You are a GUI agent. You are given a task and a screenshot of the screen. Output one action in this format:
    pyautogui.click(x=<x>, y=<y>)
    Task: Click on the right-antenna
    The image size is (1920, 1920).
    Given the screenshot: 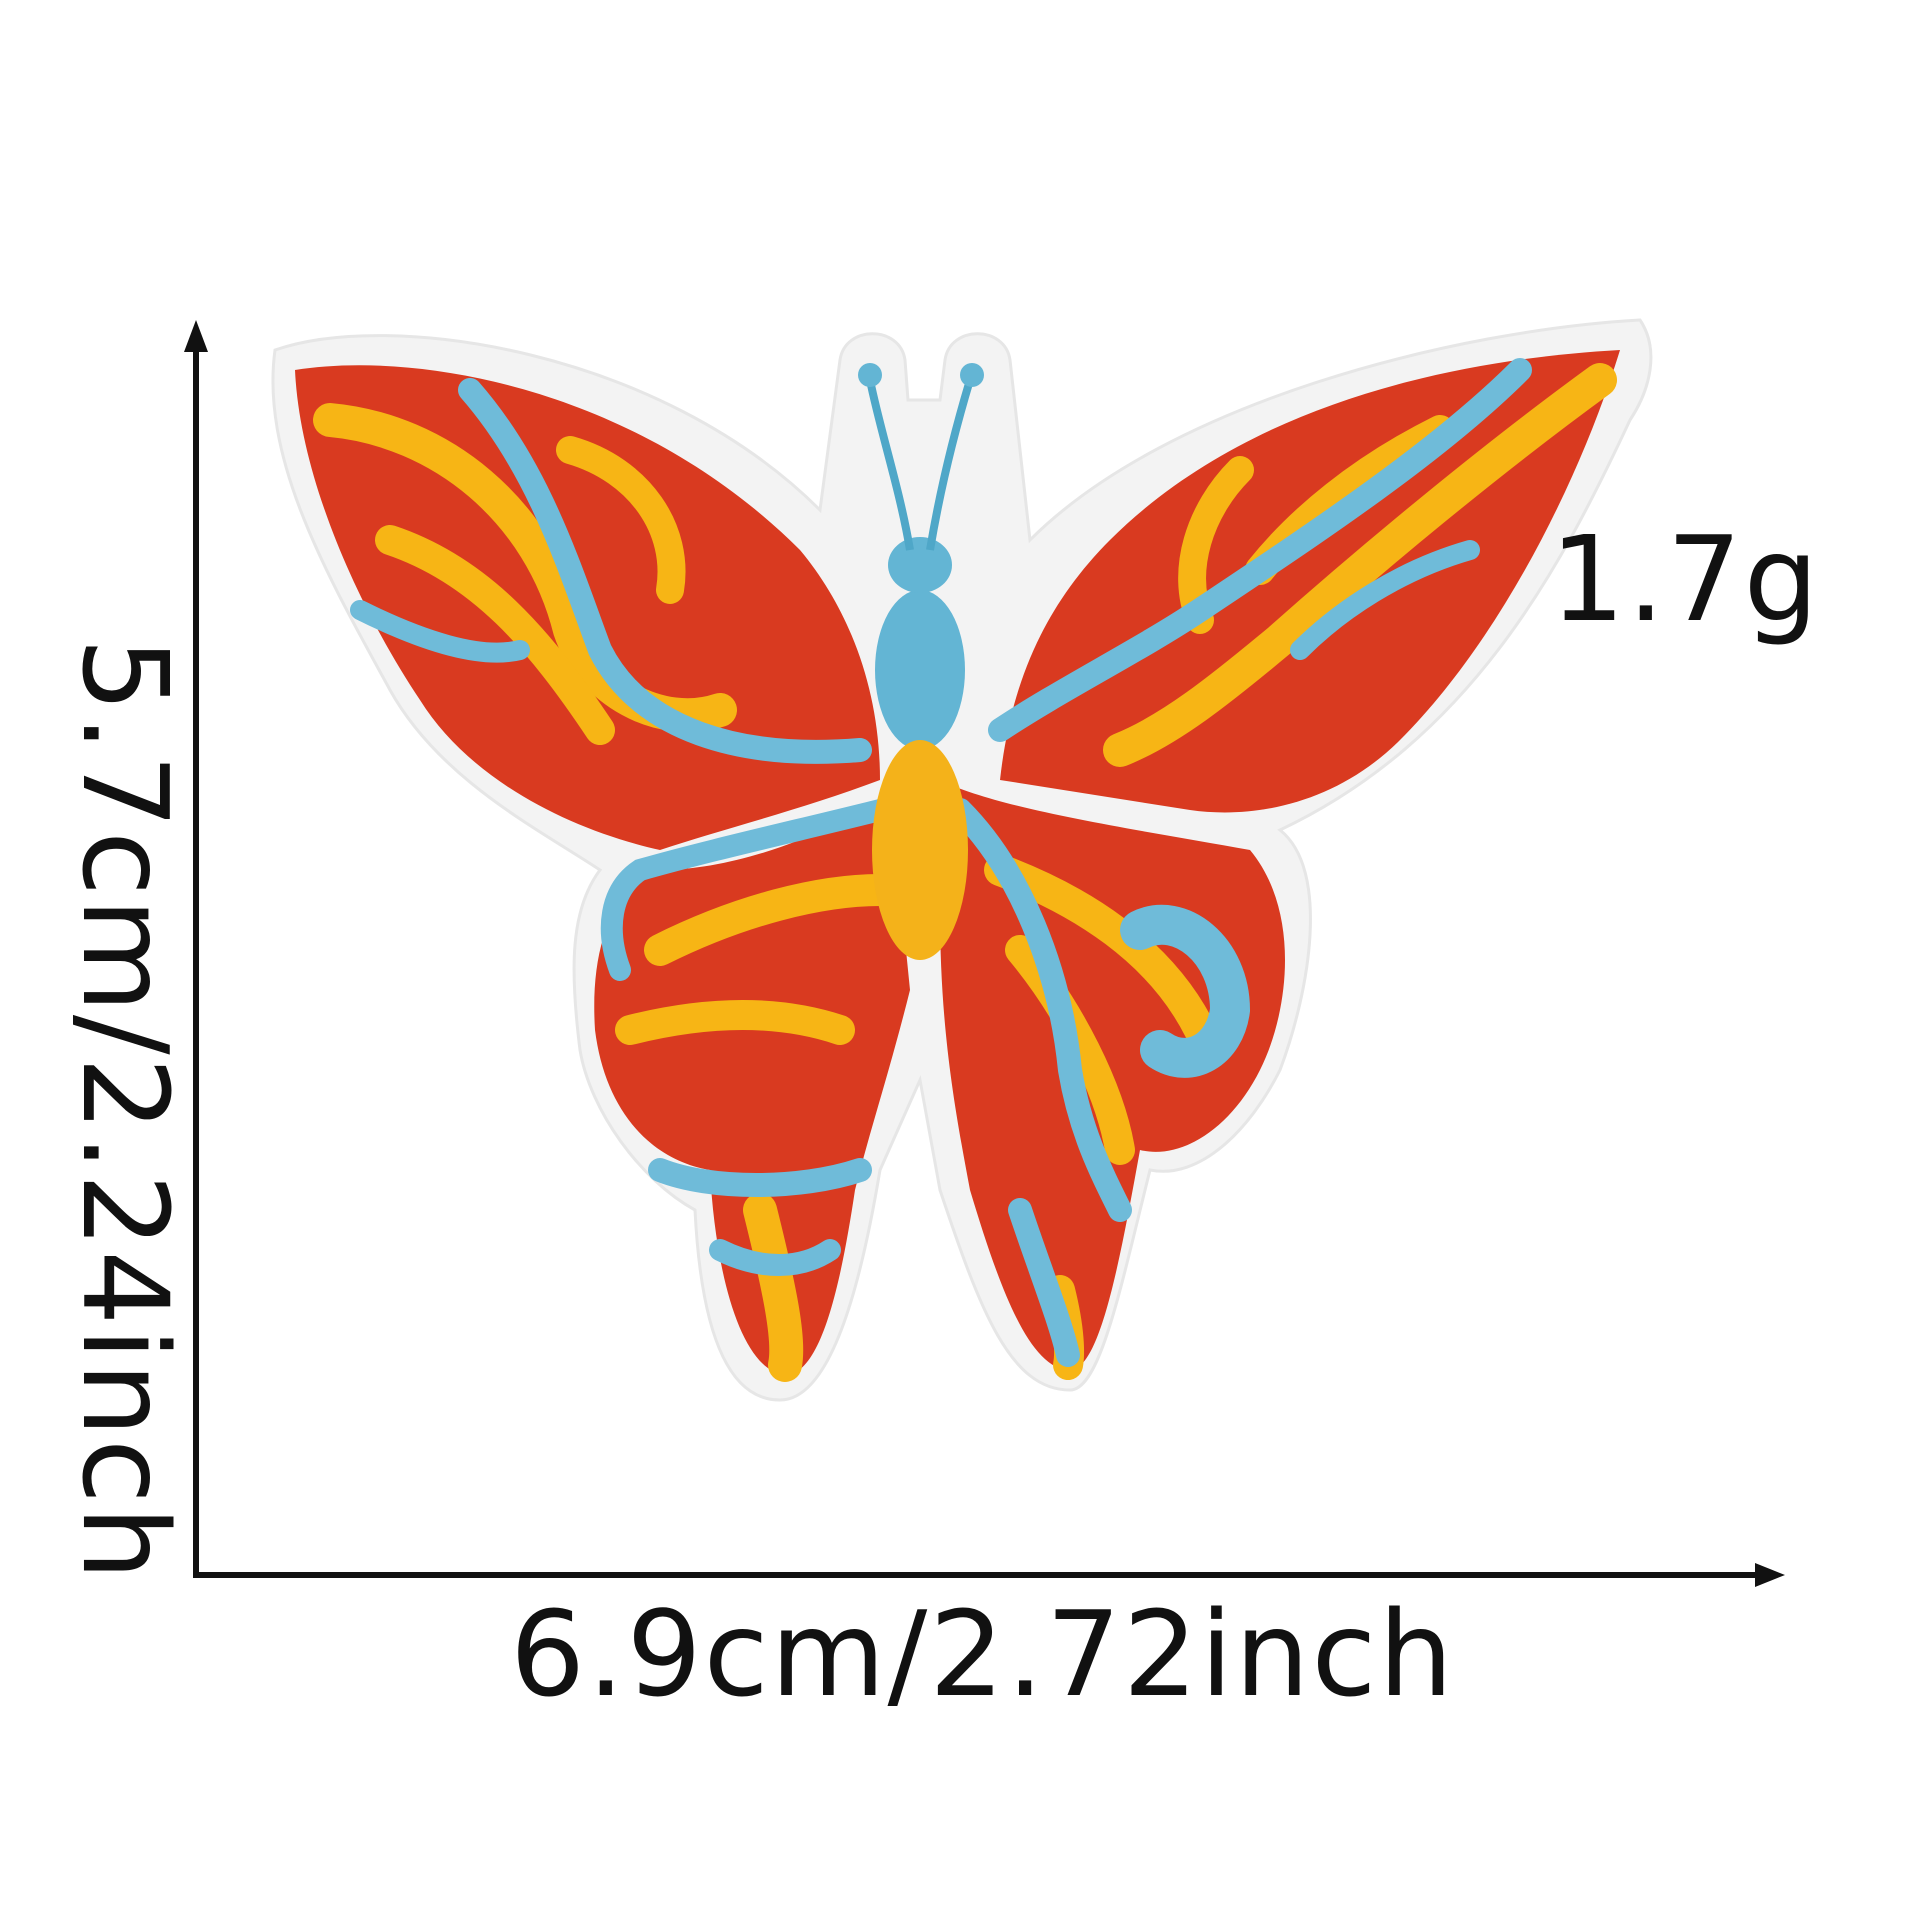 What is the action you would take?
    pyautogui.click(x=950, y=464)
    